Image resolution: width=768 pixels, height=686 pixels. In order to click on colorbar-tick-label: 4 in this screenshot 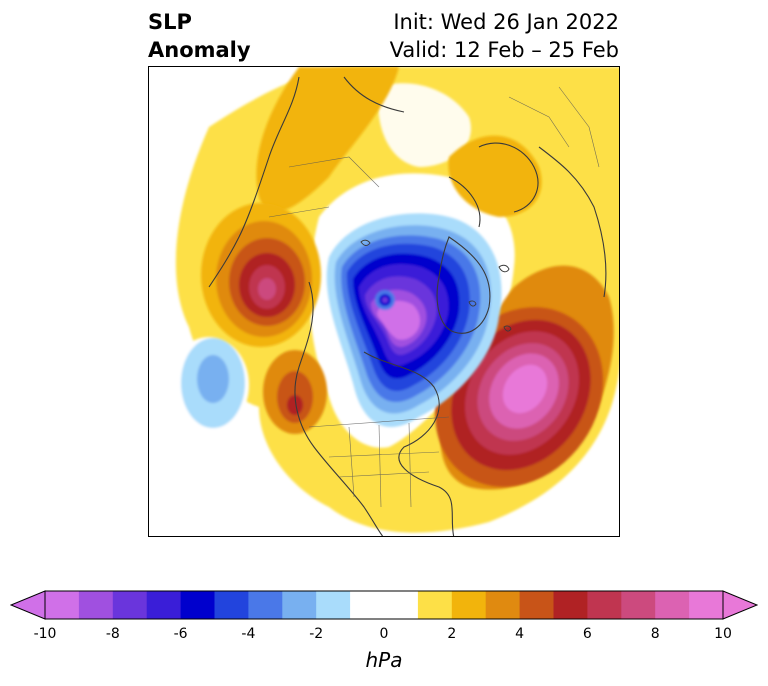, I will do `click(520, 634)`.